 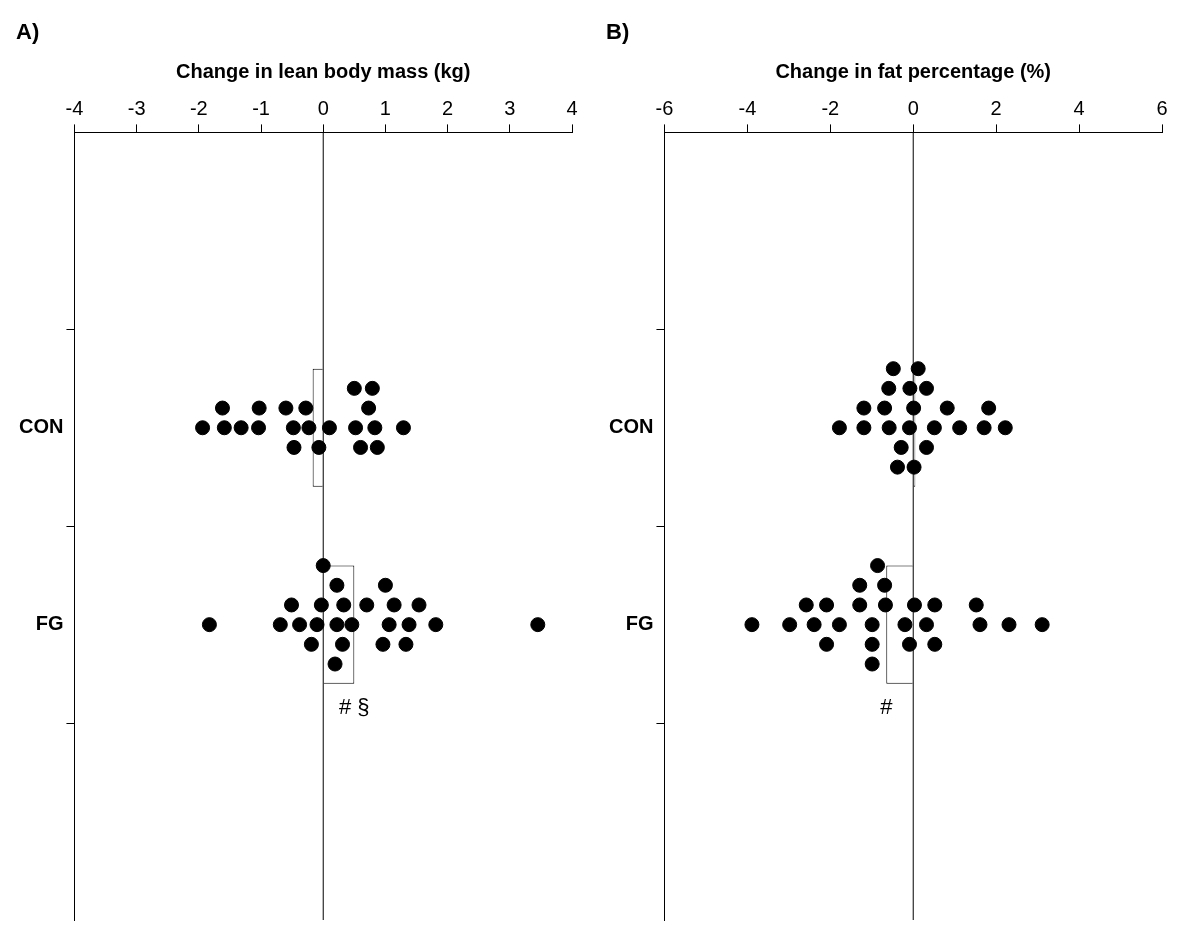 What do you see at coordinates (354, 706) in the screenshot?
I see `annotation: # §` at bounding box center [354, 706].